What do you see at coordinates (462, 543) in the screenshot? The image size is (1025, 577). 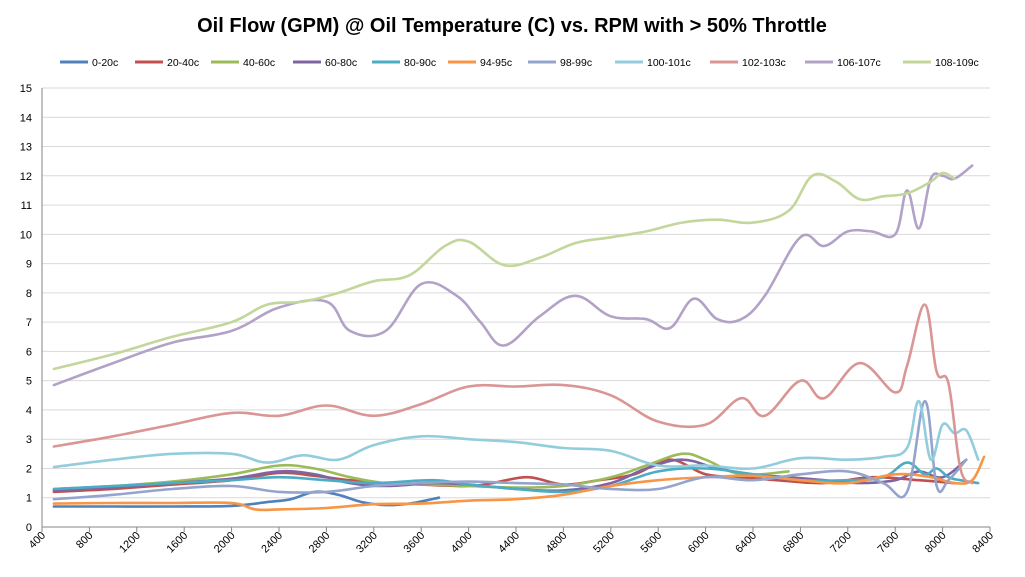 I see `x-tick-label: 4000` at bounding box center [462, 543].